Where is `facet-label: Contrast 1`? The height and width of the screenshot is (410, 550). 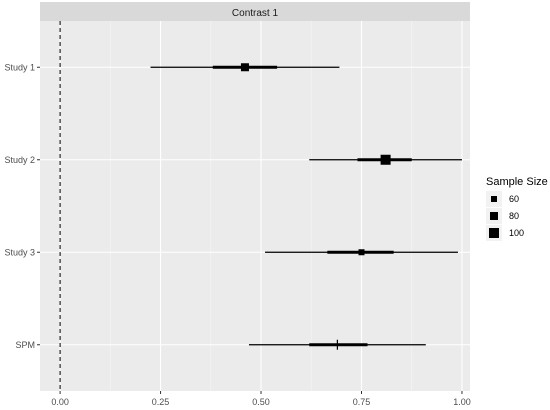 facet-label: Contrast 1 is located at coordinates (255, 13).